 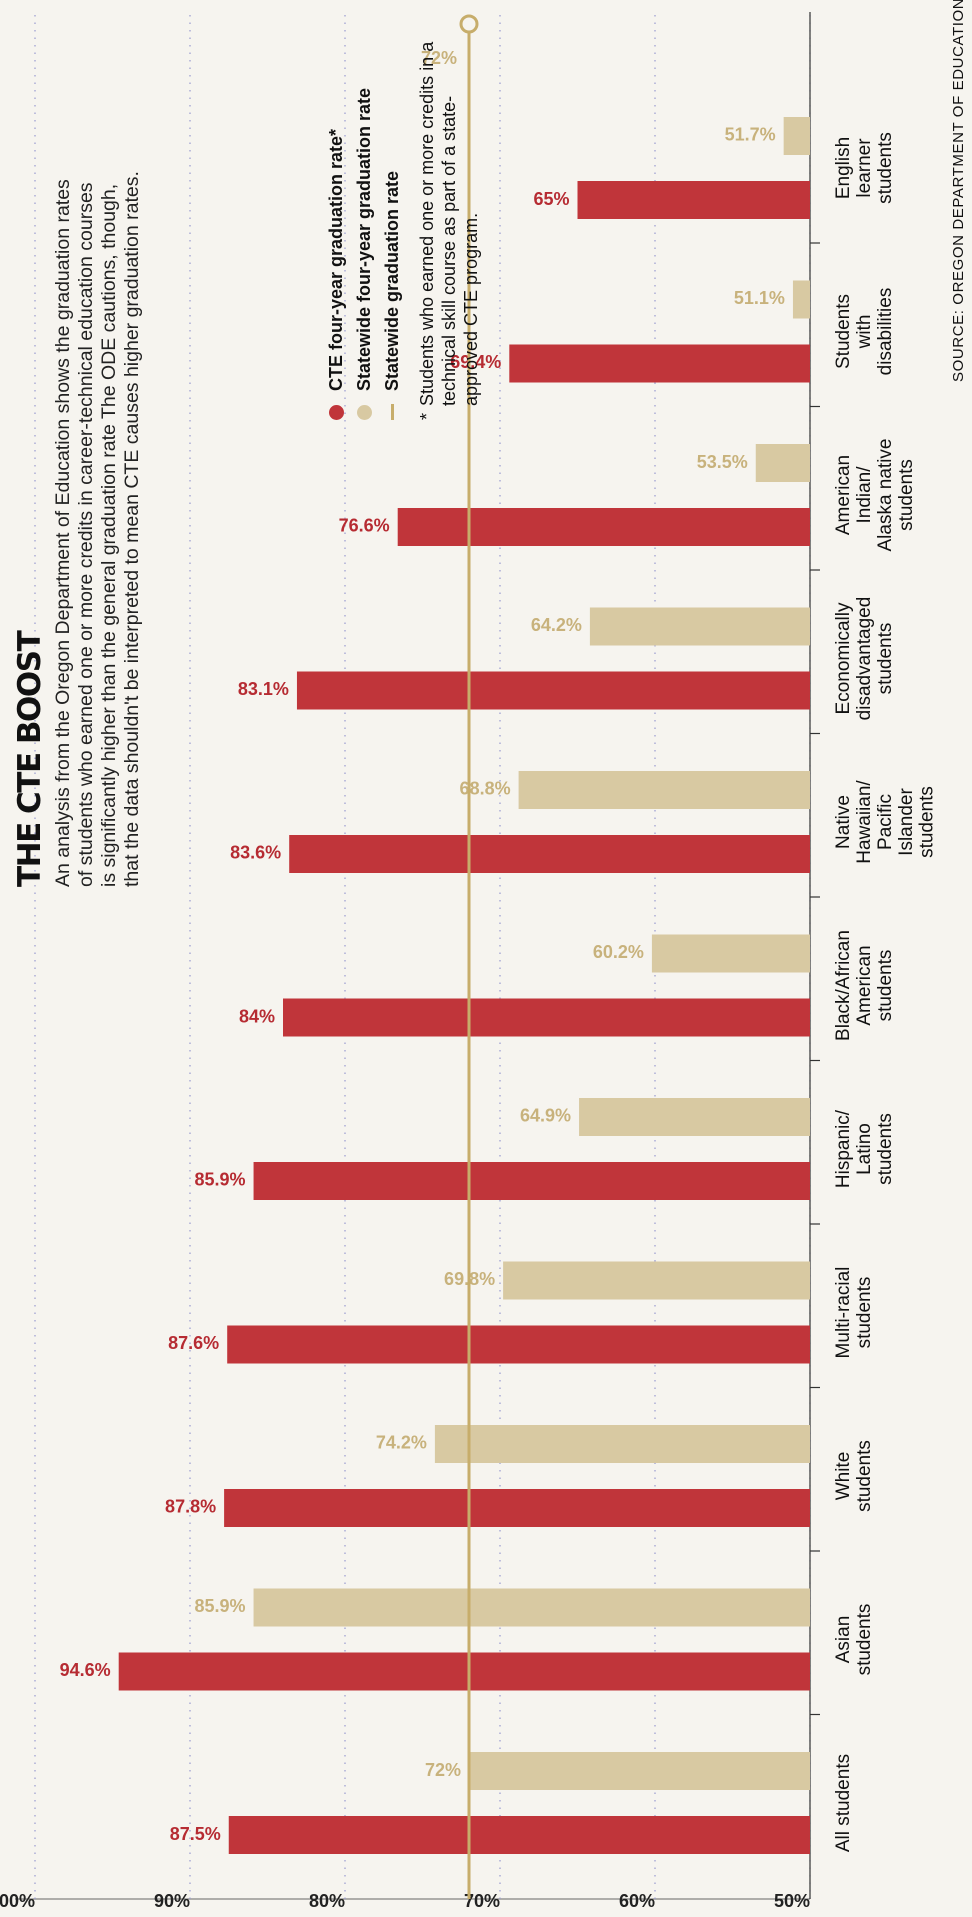 I want to click on legend-label-cte: CTE four-year graduation rate*, so click(x=335, y=259).